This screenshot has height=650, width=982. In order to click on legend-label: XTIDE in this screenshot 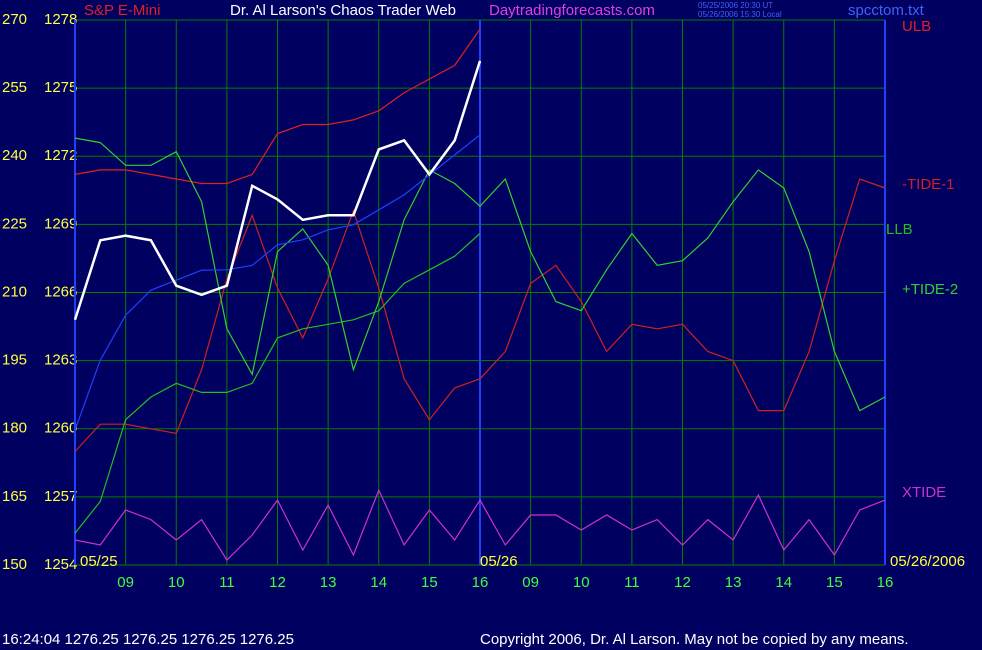, I will do `click(924, 492)`.